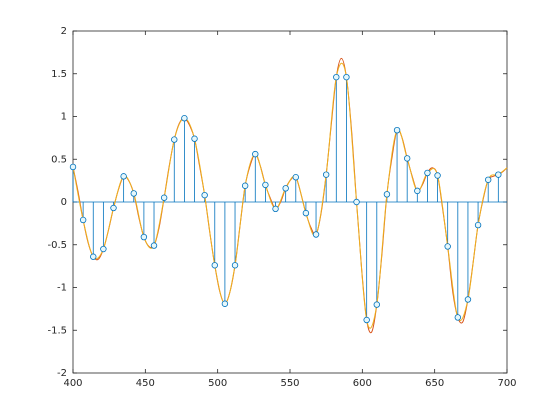 Image resolution: width=560 pixels, height=420 pixels. I want to click on x-tick-label: 450, so click(145, 383).